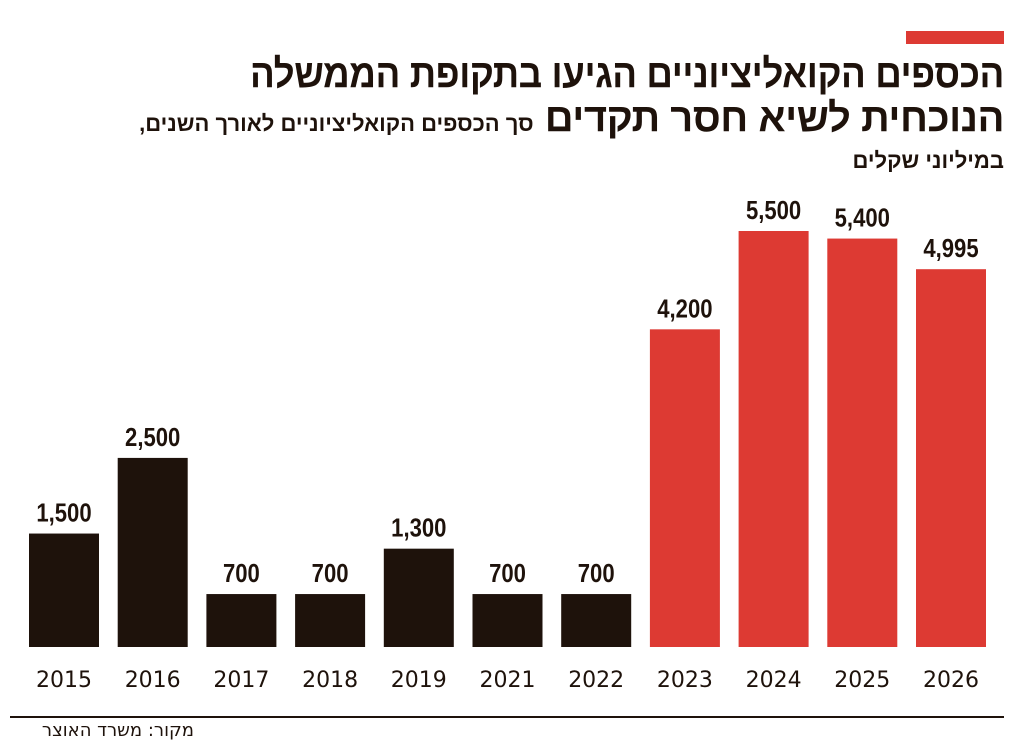  I want to click on accent-bar, so click(955, 37).